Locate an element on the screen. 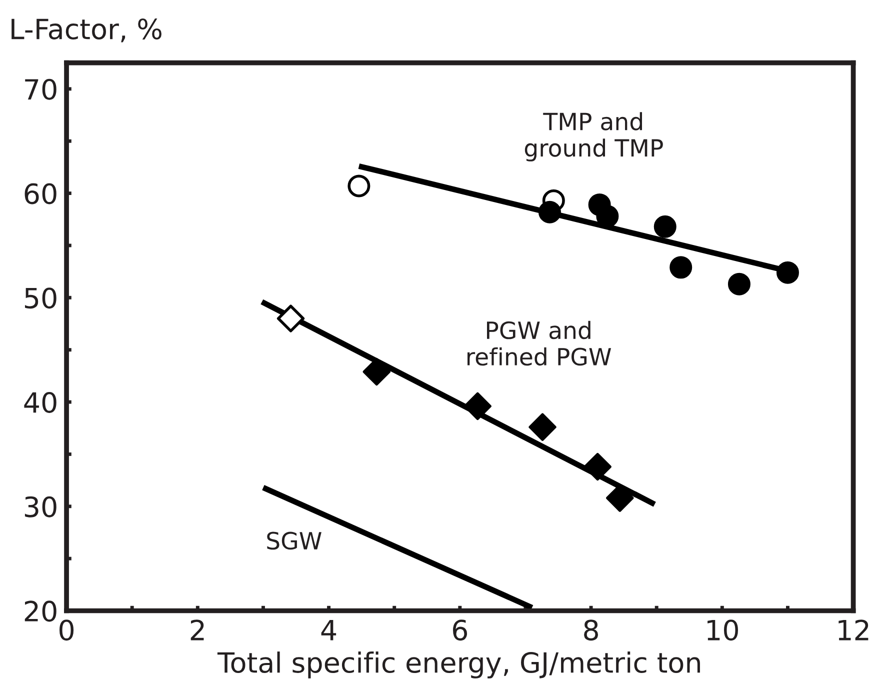 This screenshot has width=887, height=698. y-tick-label: 30 is located at coordinates (40, 507).